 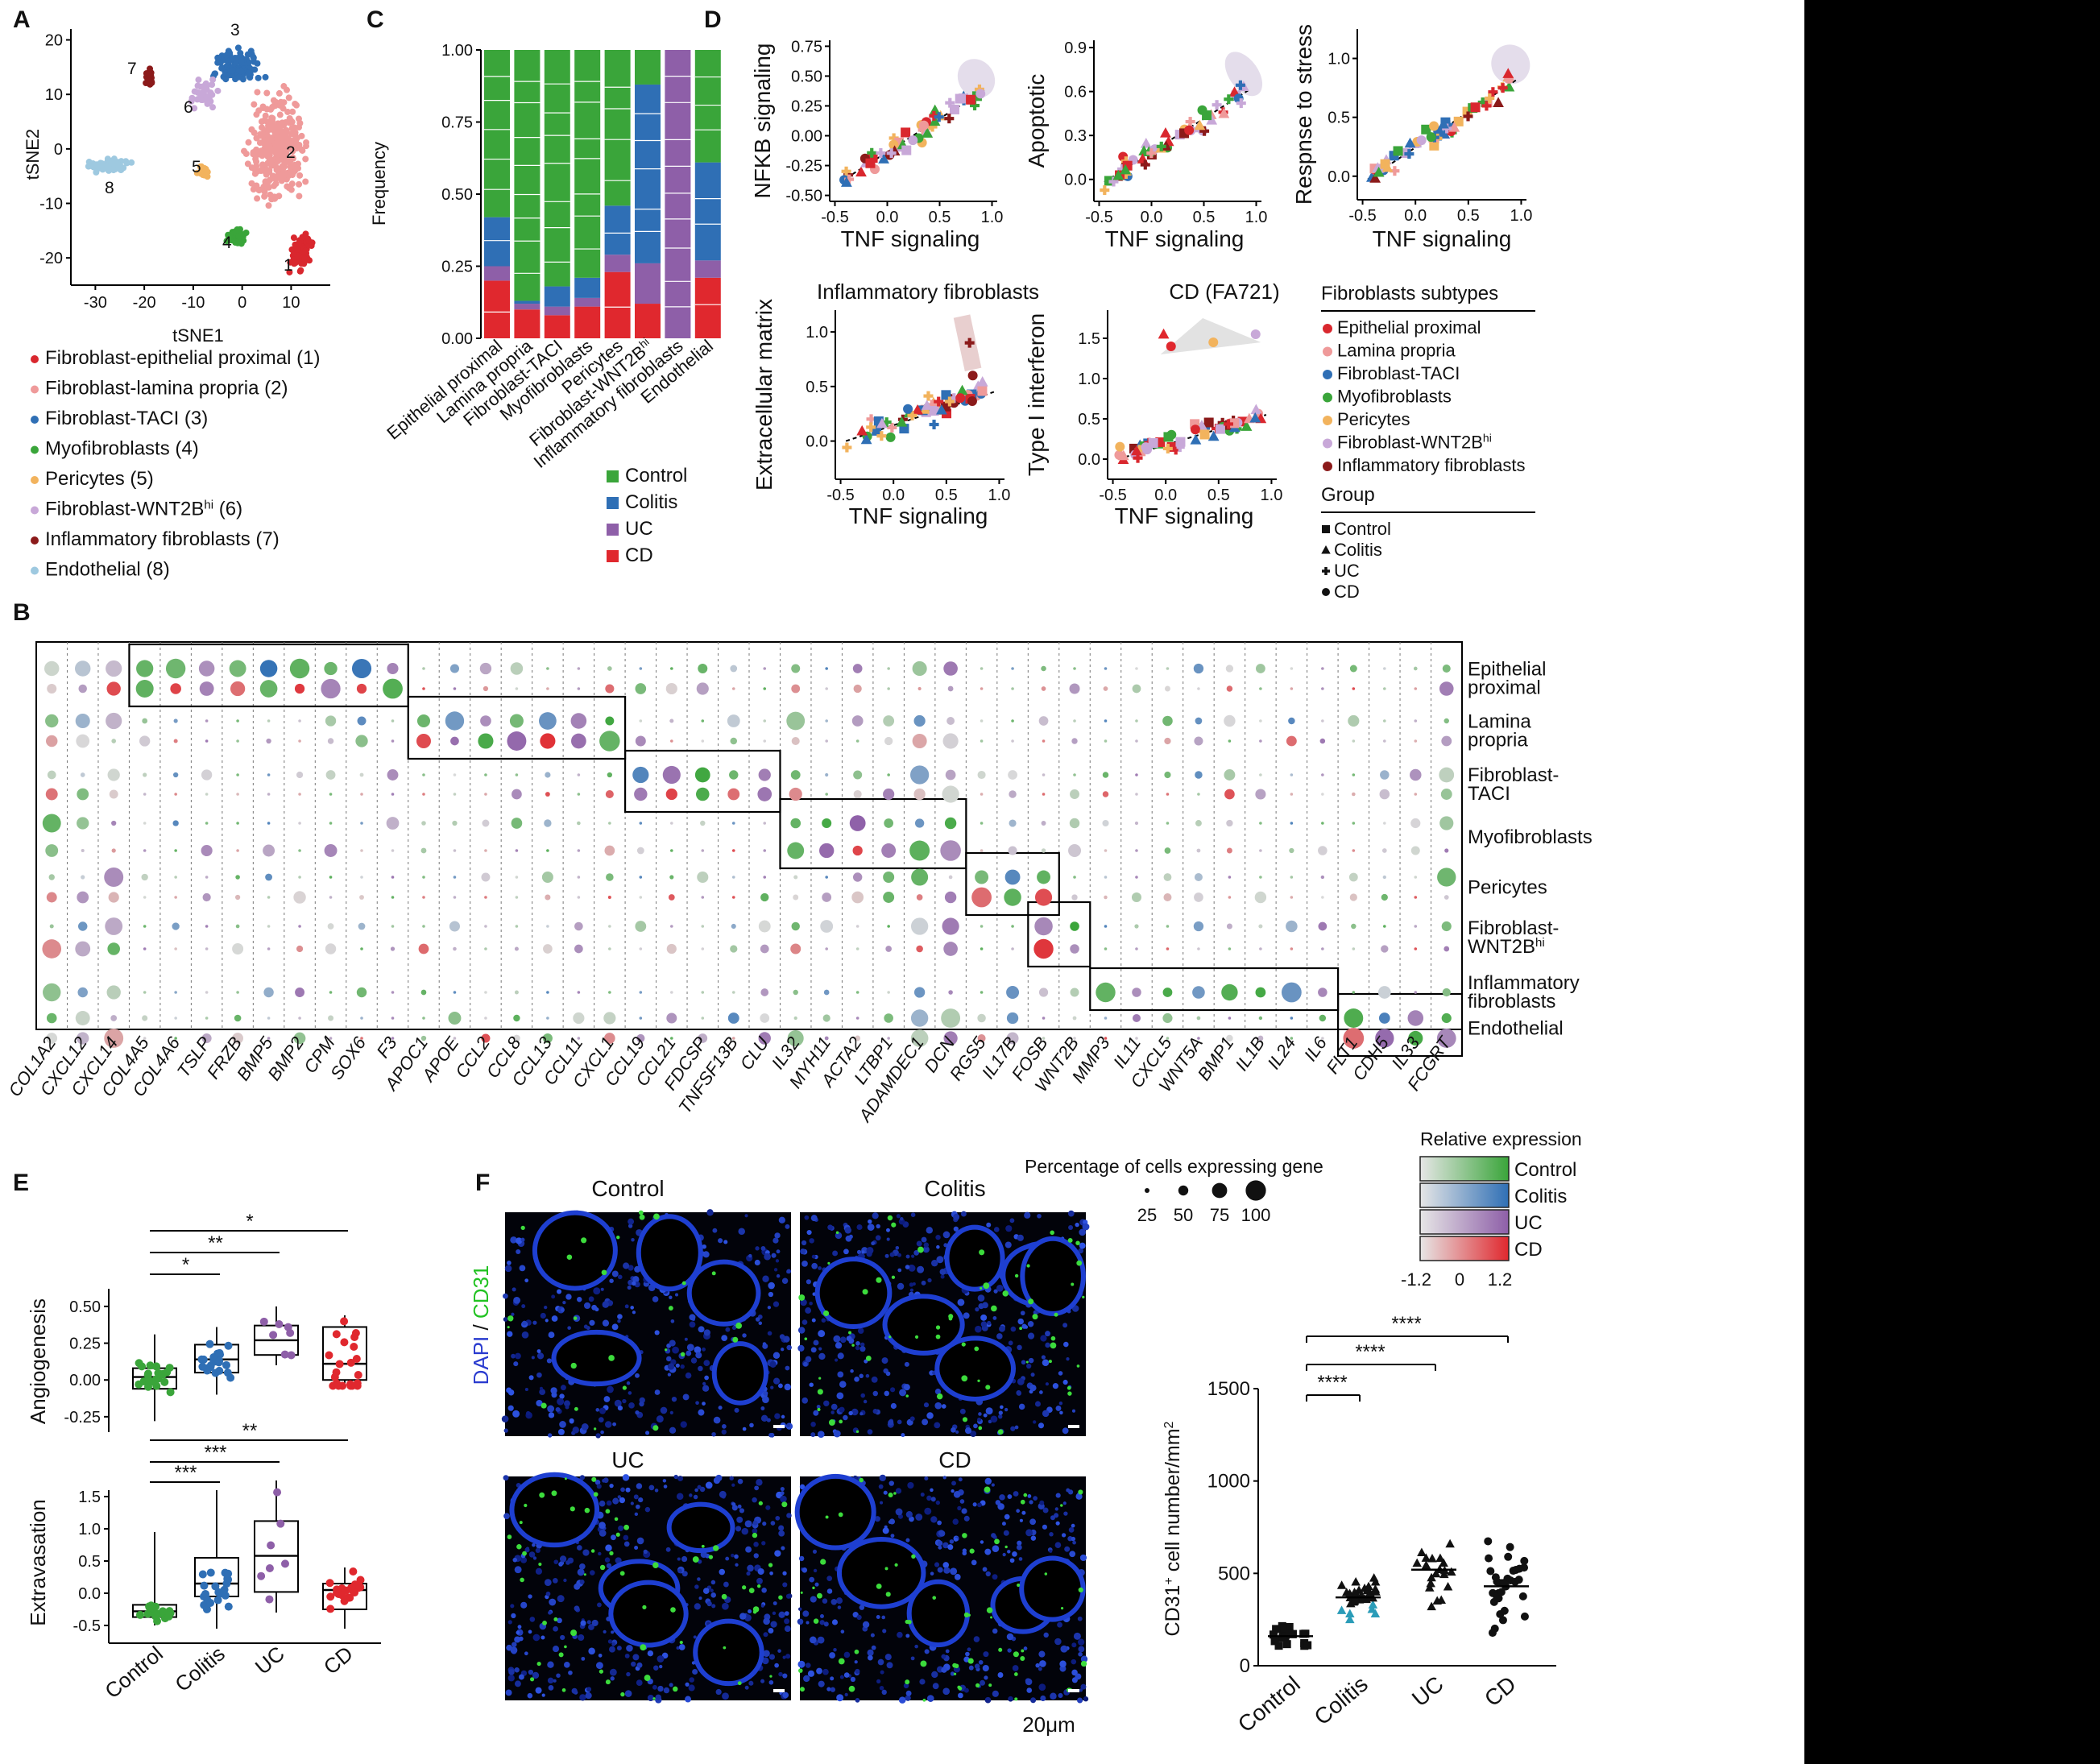 I want to click on panel-label-E: E, so click(x=21, y=1183).